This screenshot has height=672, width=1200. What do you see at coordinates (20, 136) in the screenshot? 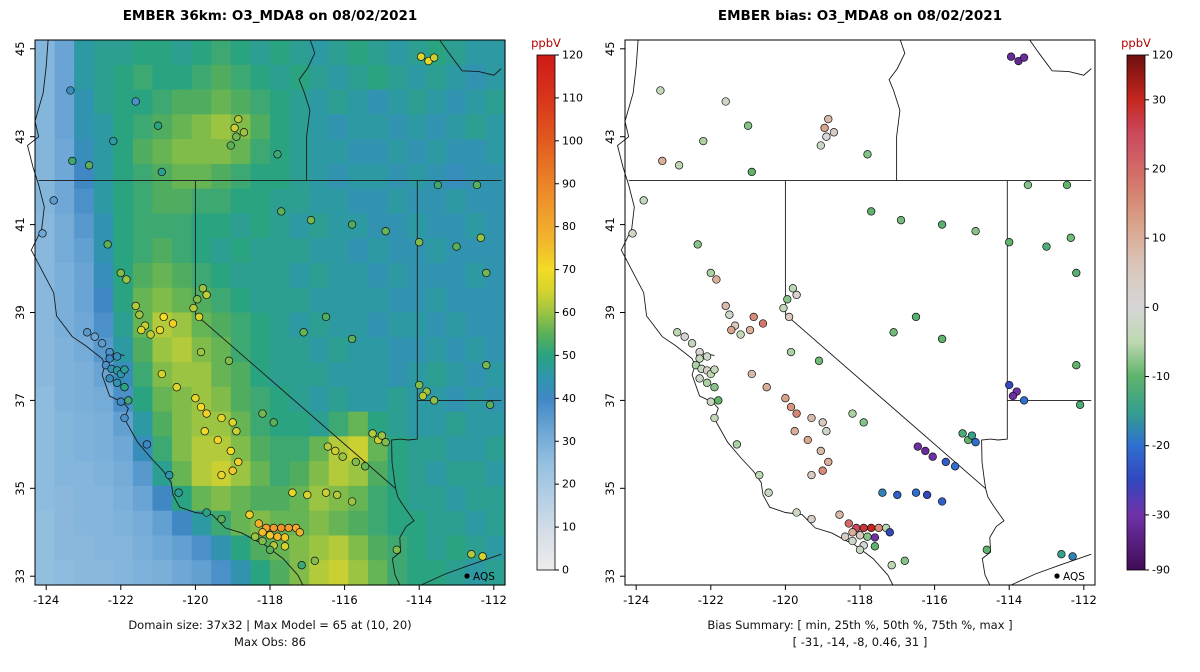
I see `y-tick-label: 43` at bounding box center [20, 136].